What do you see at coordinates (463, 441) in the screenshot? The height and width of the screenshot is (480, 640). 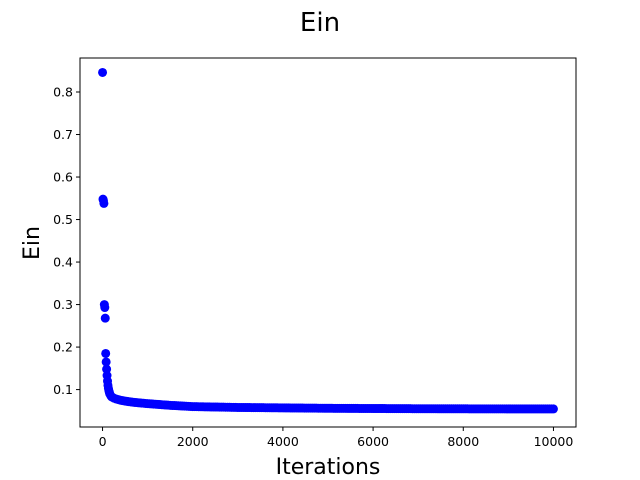 I see `x-tick-label: 8000` at bounding box center [463, 441].